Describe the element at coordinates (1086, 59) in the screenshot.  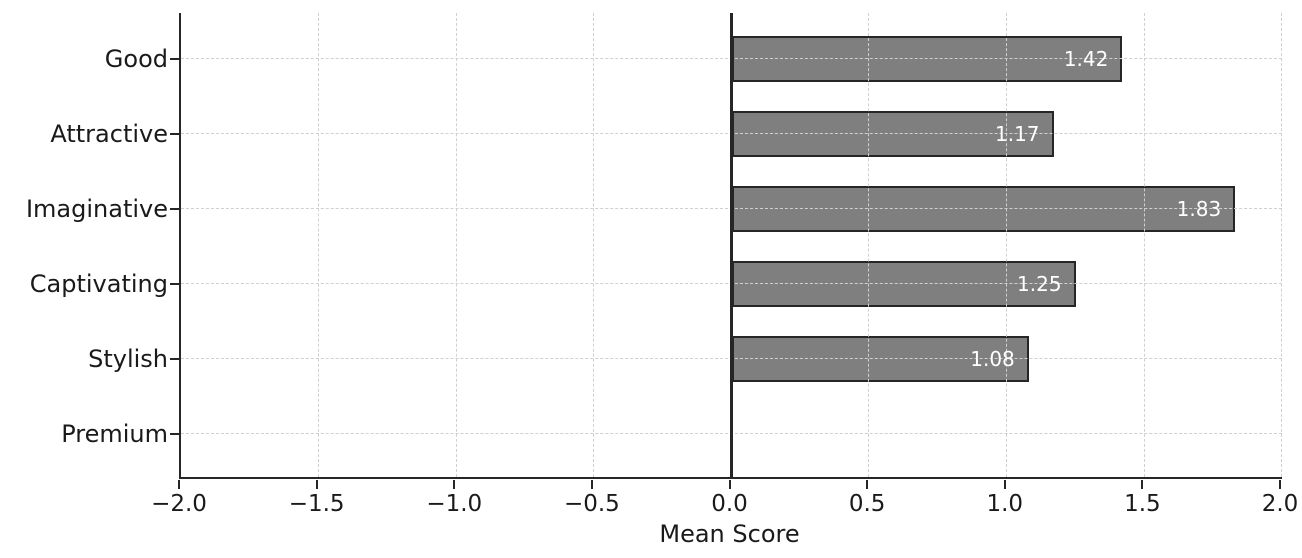
I see `bar-value-good: 1.42` at that location.